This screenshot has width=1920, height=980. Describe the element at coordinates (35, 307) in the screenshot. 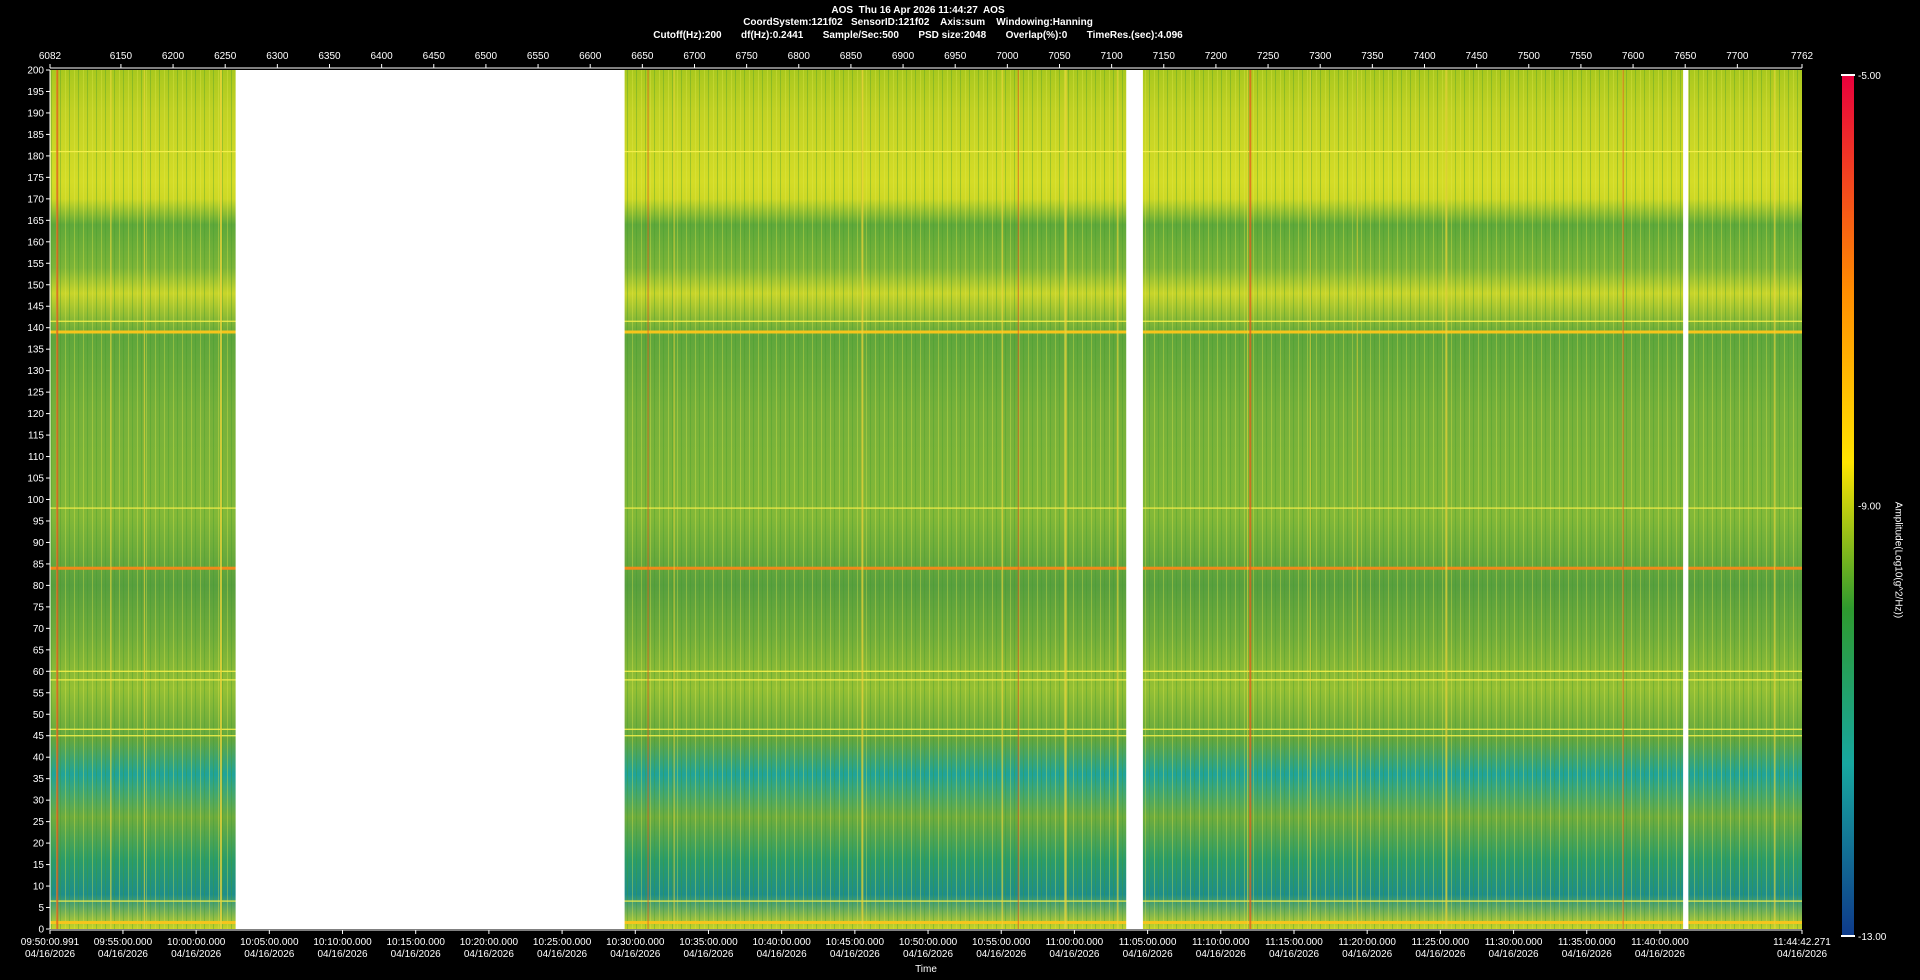

I see `y-tick-label: 145` at that location.